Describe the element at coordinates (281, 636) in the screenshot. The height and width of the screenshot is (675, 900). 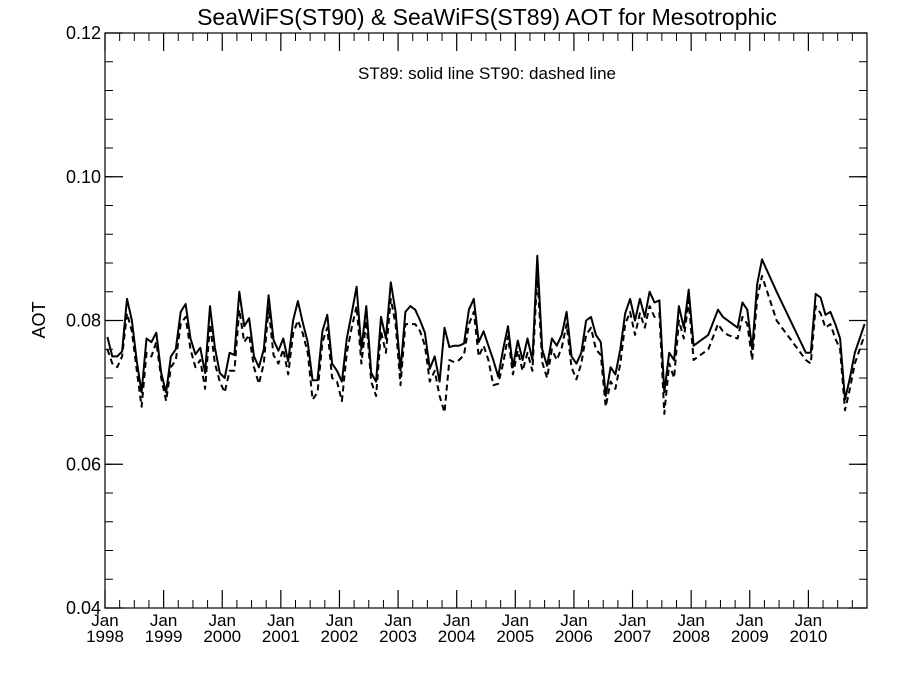
I see `x-tick-year-label: 2001` at that location.